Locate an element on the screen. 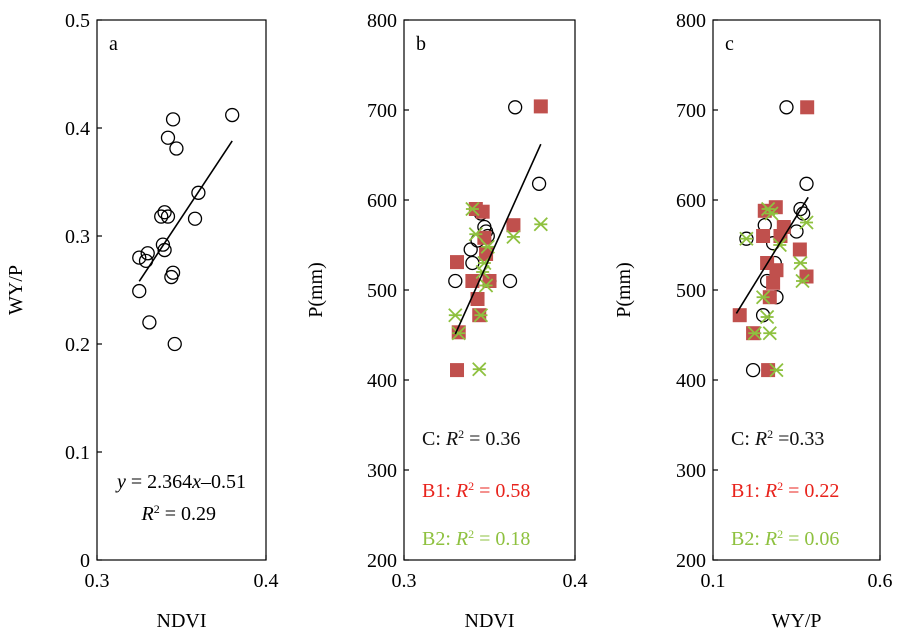 Image resolution: width=908 pixels, height=637 pixels. r2-annotation-3: B2: R2 = 0.18 is located at coordinates (476, 538).